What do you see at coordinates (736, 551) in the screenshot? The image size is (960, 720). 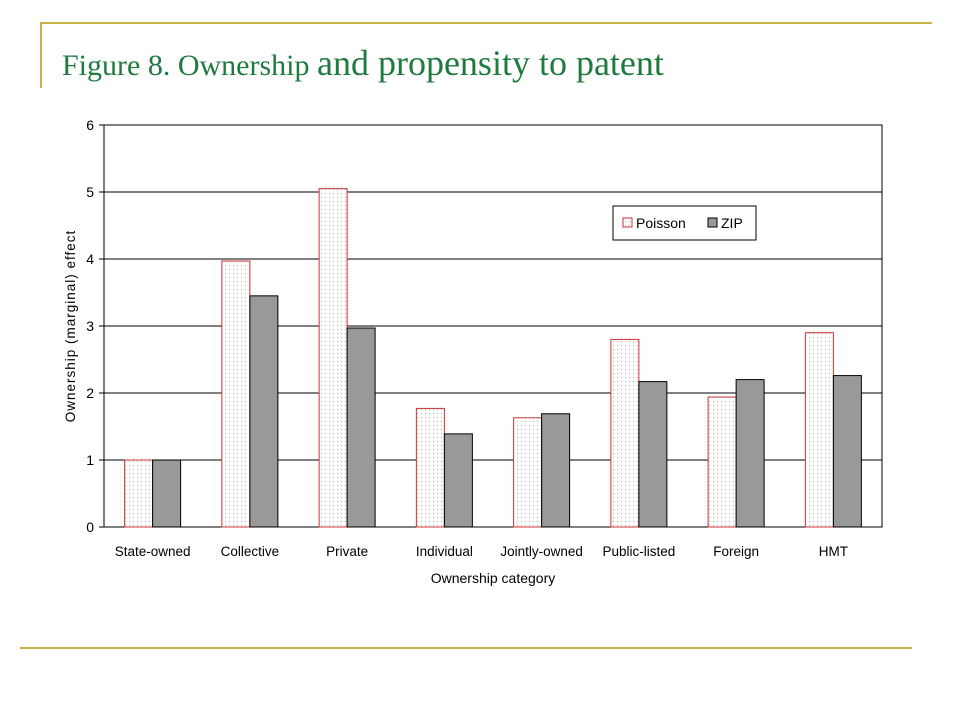 I see `x-tick-label: Foreign` at bounding box center [736, 551].